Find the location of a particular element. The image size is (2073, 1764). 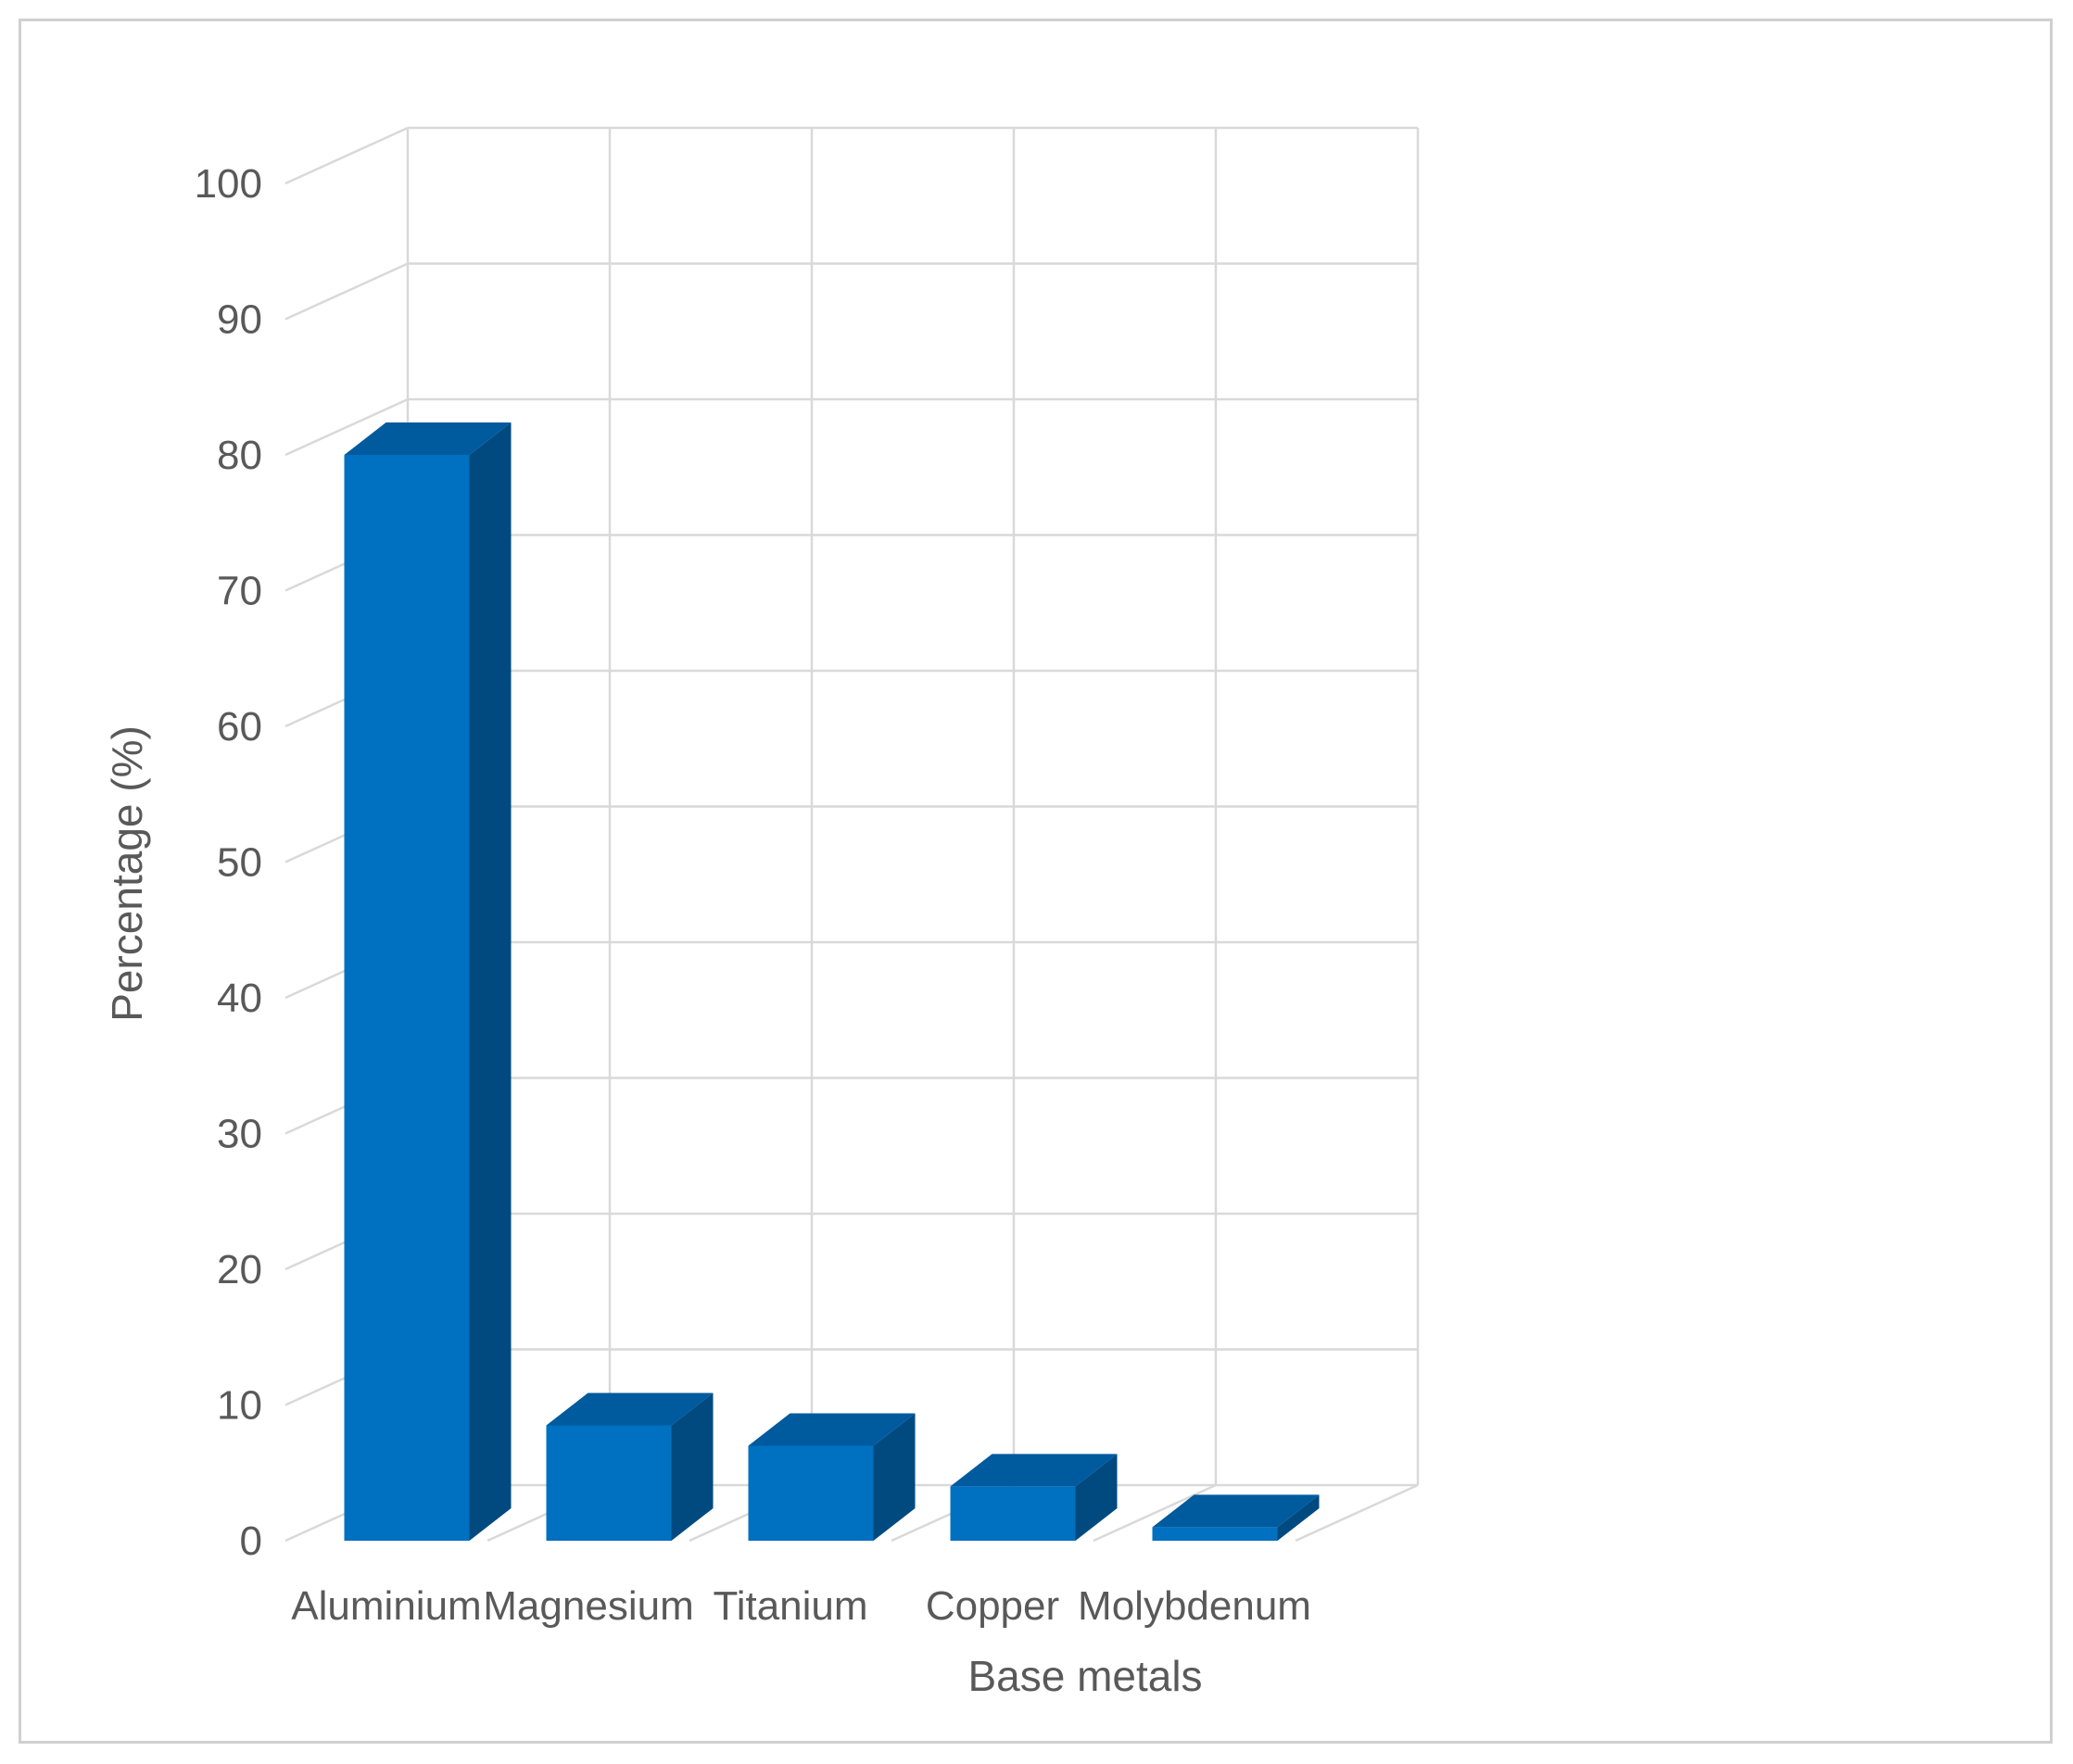

x-tick-label: Titanium is located at coordinates (790, 1606).